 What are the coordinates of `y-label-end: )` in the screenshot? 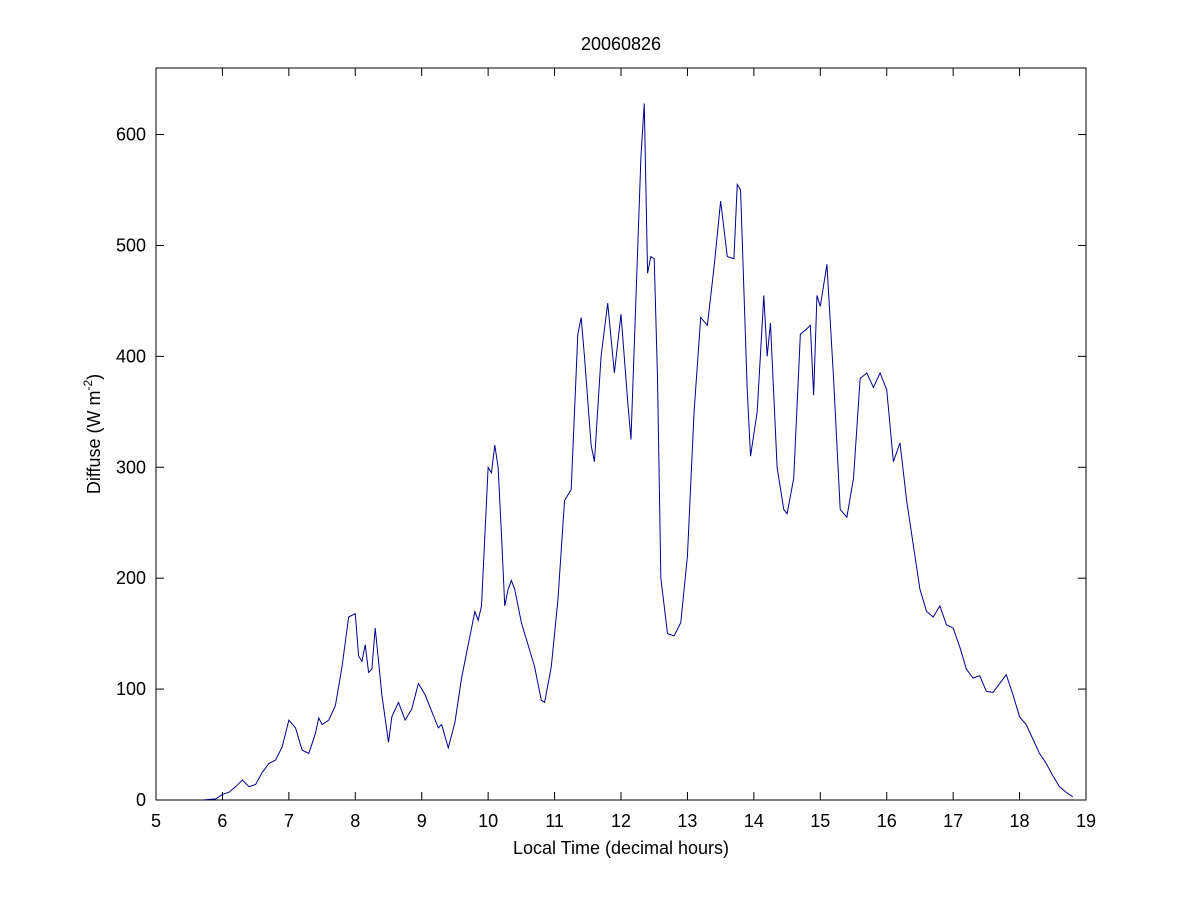 It's located at (94, 377).